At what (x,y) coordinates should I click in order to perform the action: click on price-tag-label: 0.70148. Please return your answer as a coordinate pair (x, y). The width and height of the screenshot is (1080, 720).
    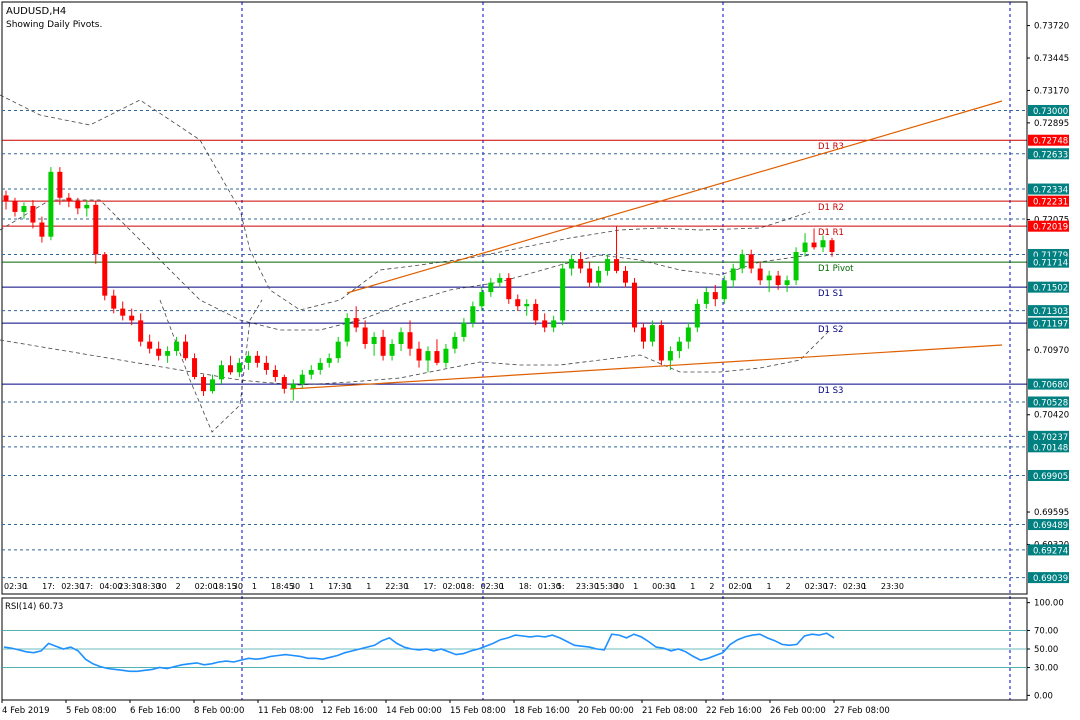
    Looking at the image, I should click on (1050, 448).